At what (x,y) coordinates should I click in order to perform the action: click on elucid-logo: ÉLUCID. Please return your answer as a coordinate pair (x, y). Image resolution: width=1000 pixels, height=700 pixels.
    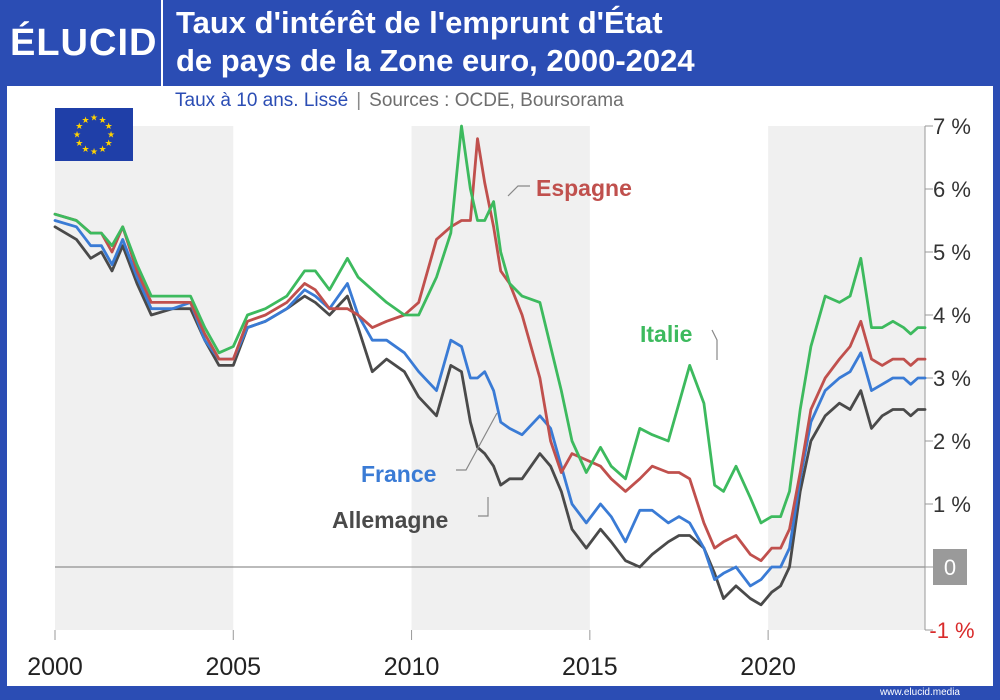
    Looking at the image, I should click on (84, 43).